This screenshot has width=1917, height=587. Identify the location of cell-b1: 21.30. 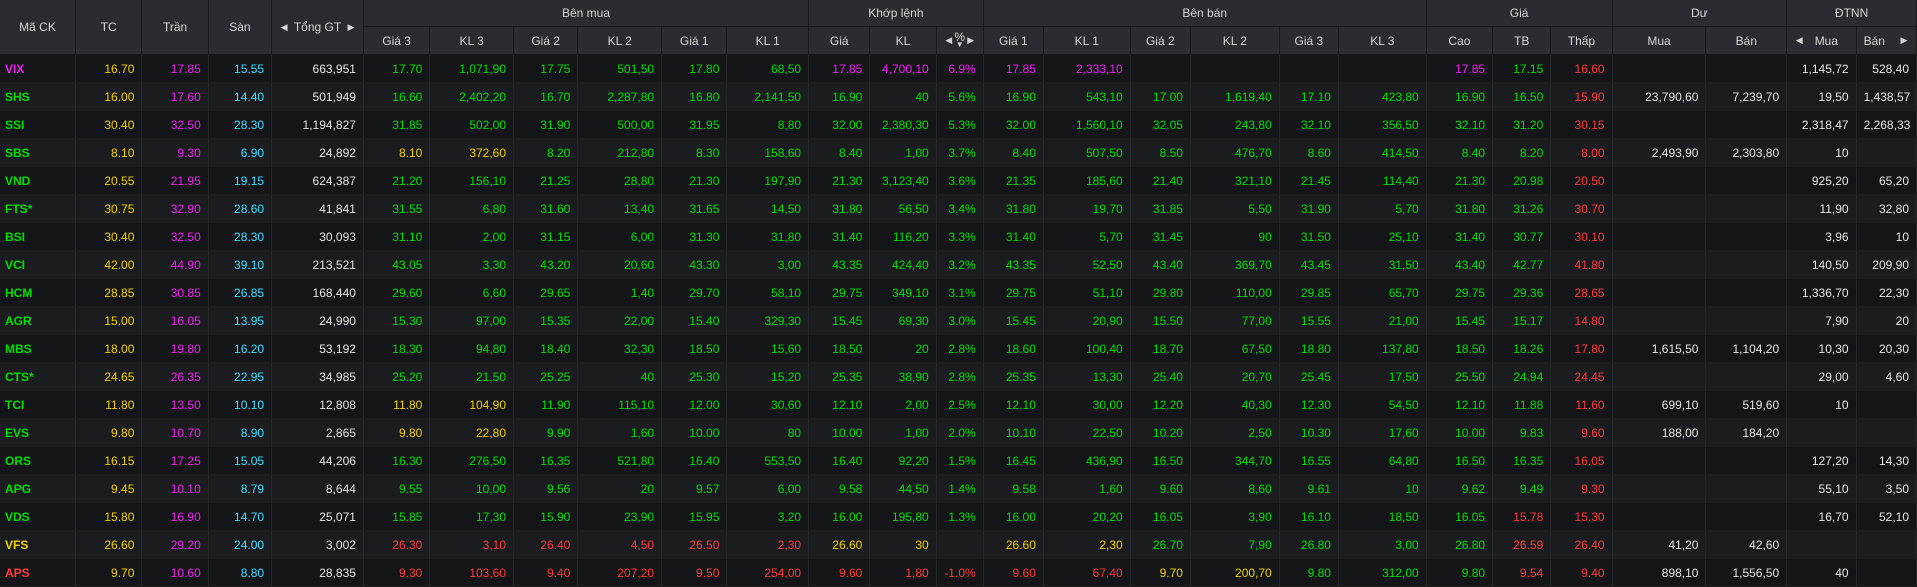
(694, 180).